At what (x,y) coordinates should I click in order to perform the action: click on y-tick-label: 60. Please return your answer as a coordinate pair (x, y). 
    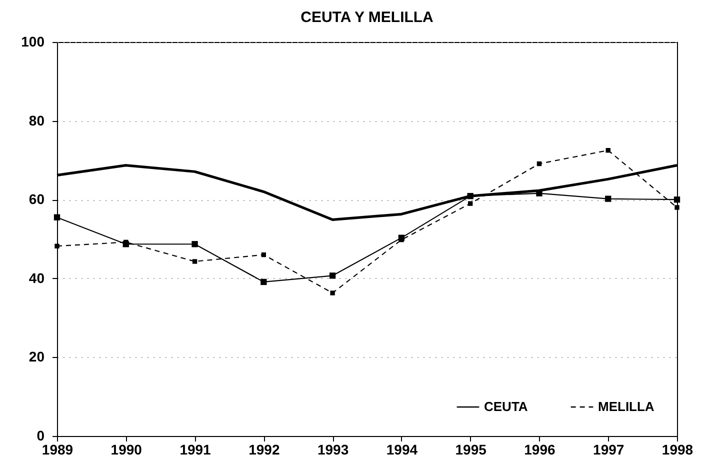
    Looking at the image, I should click on (36, 199).